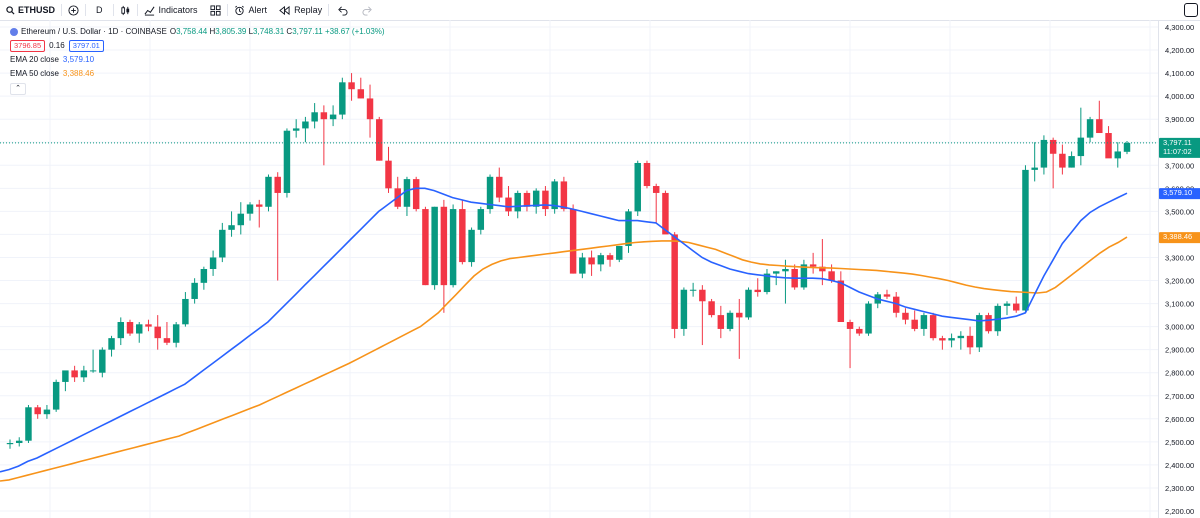 The width and height of the screenshot is (1200, 518). Describe the element at coordinates (86, 46) in the screenshot. I see `buy-price-button: 3797.01` at that location.